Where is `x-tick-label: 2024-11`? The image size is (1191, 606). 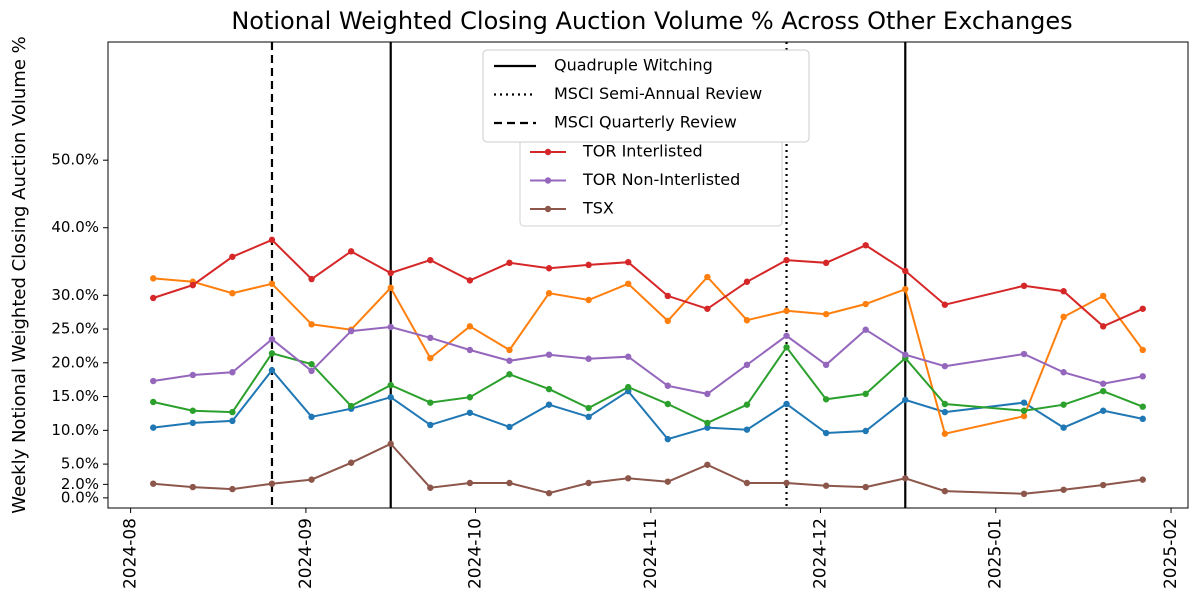
x-tick-label: 2024-11 is located at coordinates (651, 553).